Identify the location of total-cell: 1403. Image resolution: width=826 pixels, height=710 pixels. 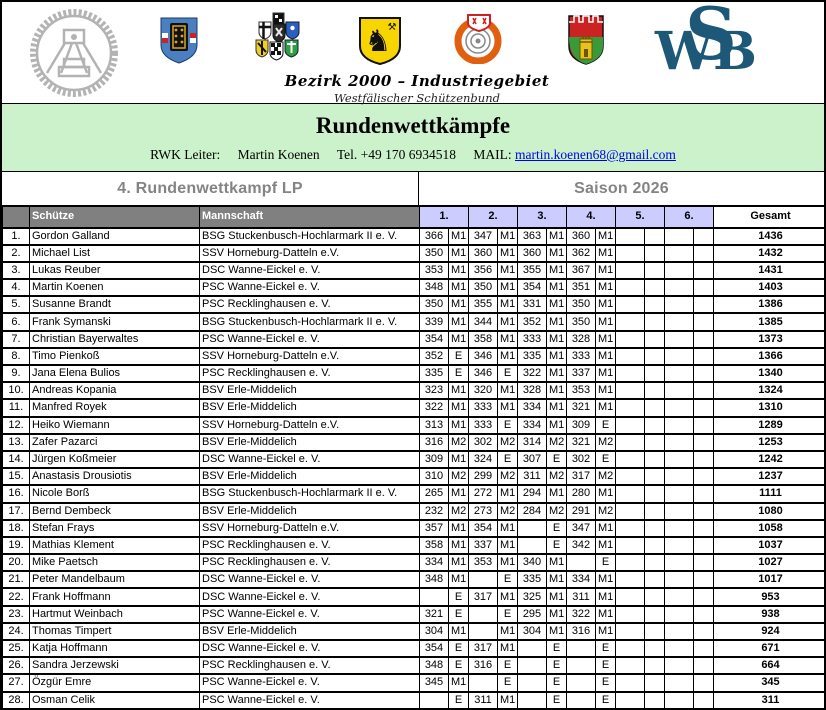
(768, 288).